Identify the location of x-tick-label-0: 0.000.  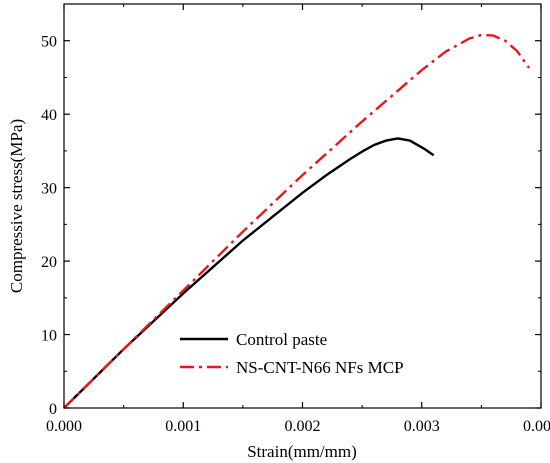
(64, 426).